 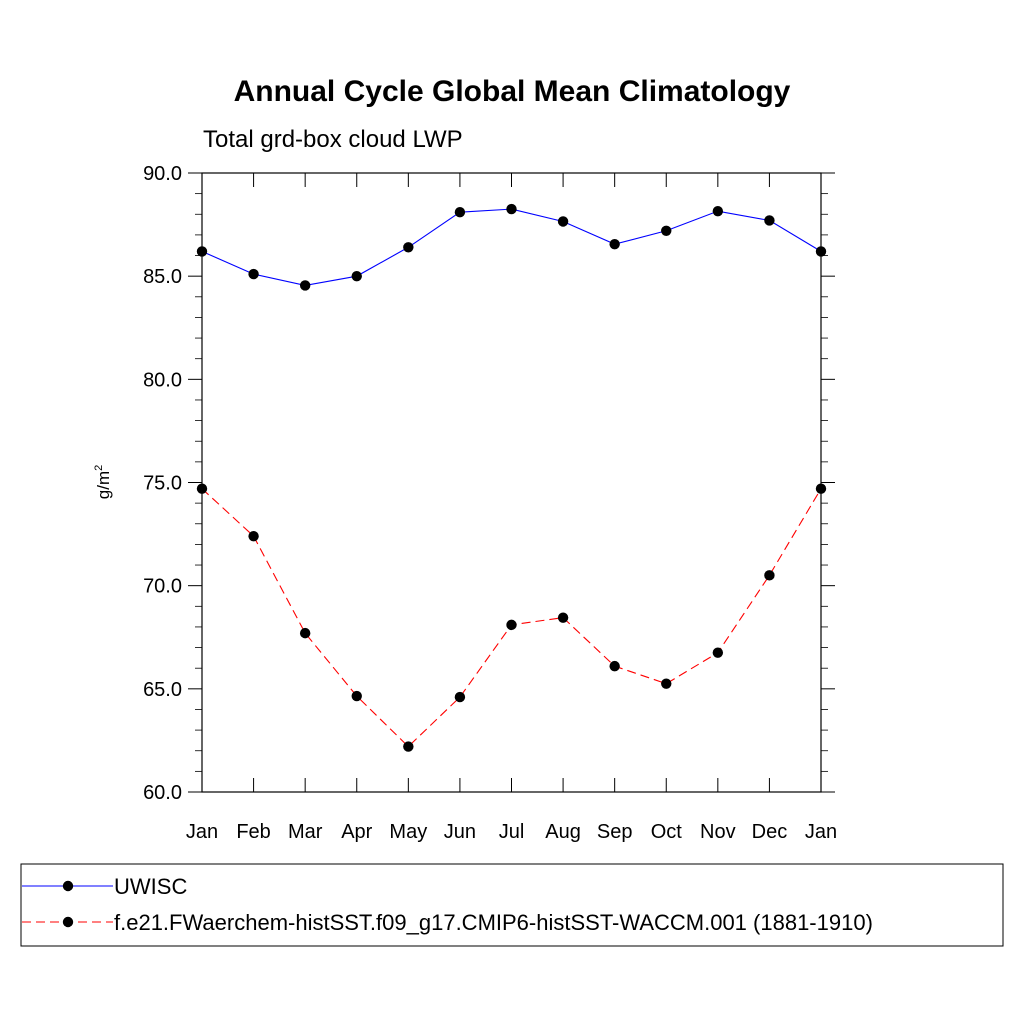 What do you see at coordinates (162, 587) in the screenshot?
I see `y-tick-label: 70.0` at bounding box center [162, 587].